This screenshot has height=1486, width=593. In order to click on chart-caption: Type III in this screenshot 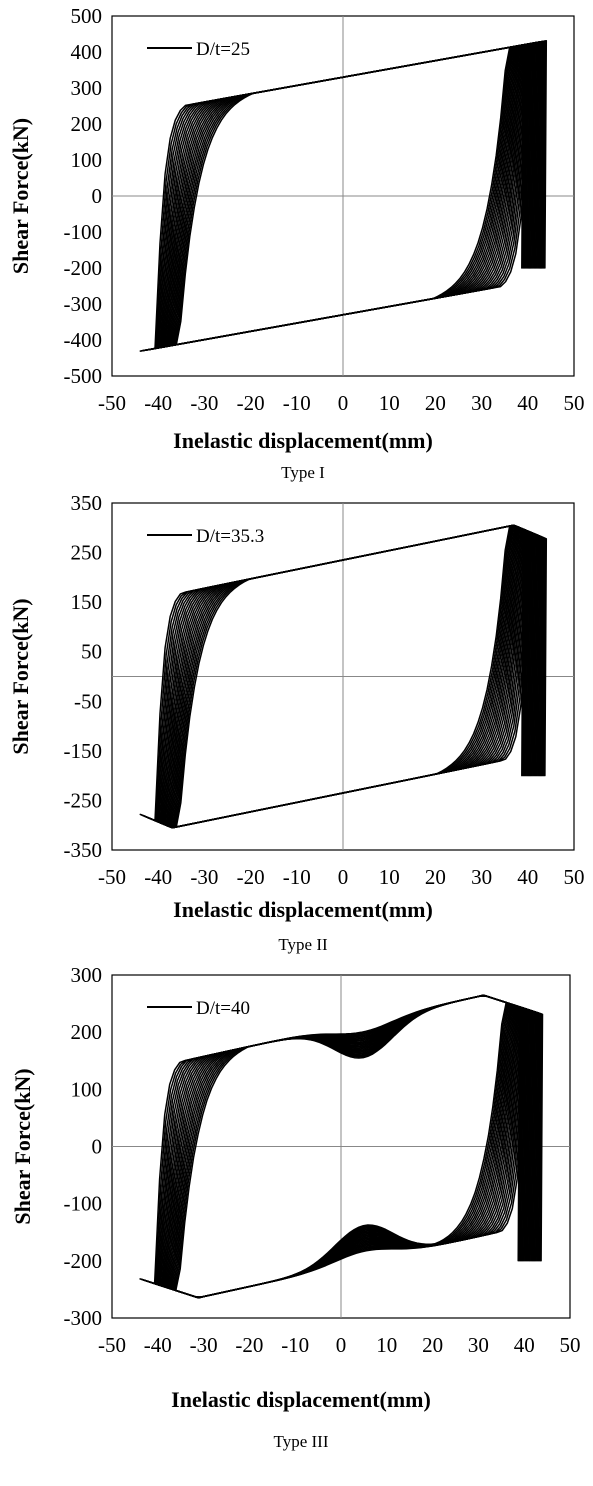, I will do `click(301, 1441)`.